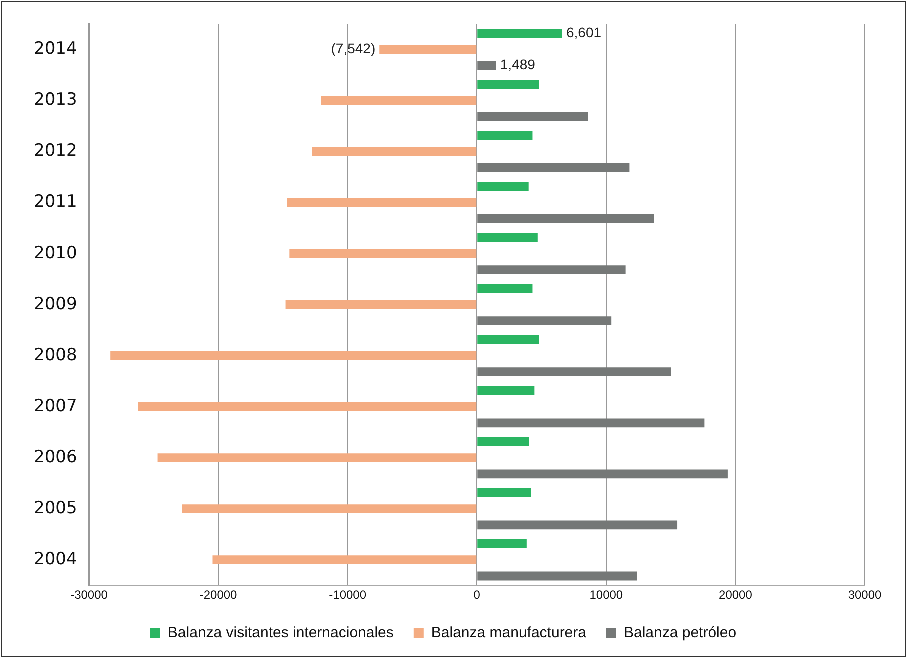 This screenshot has width=907, height=658. I want to click on y-tick-label: 2007, so click(56, 406).